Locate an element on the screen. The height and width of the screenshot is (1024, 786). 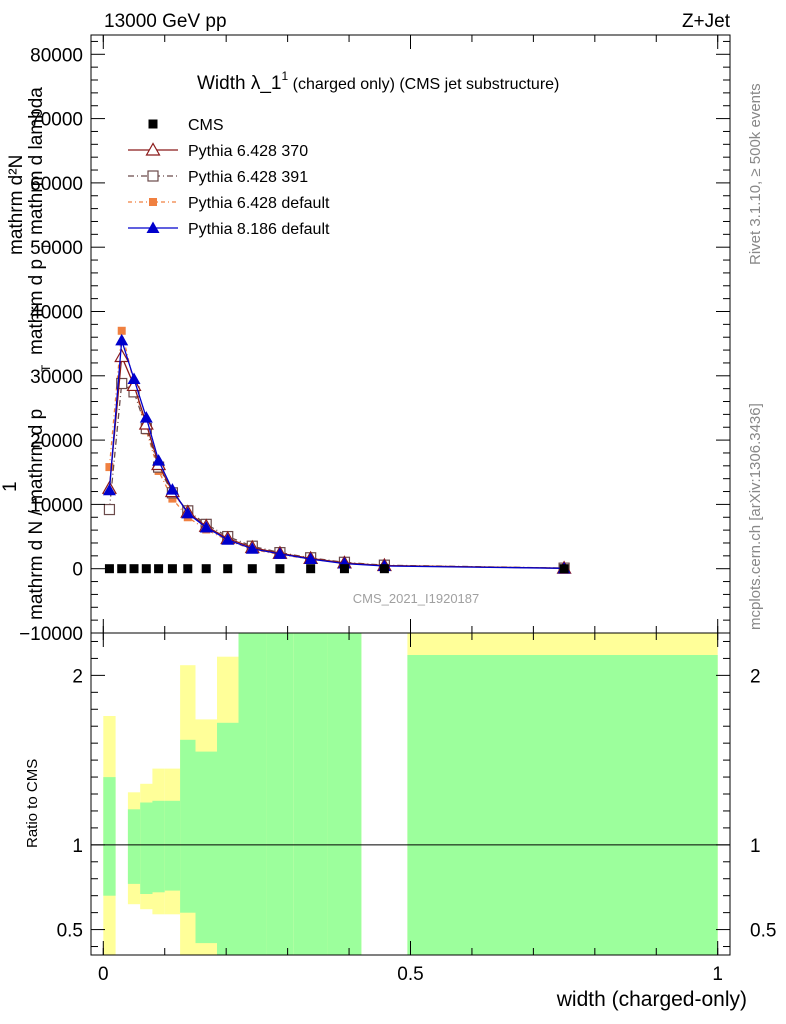
legend-entry-label: Pythia 6.428 default is located at coordinates (259, 203).